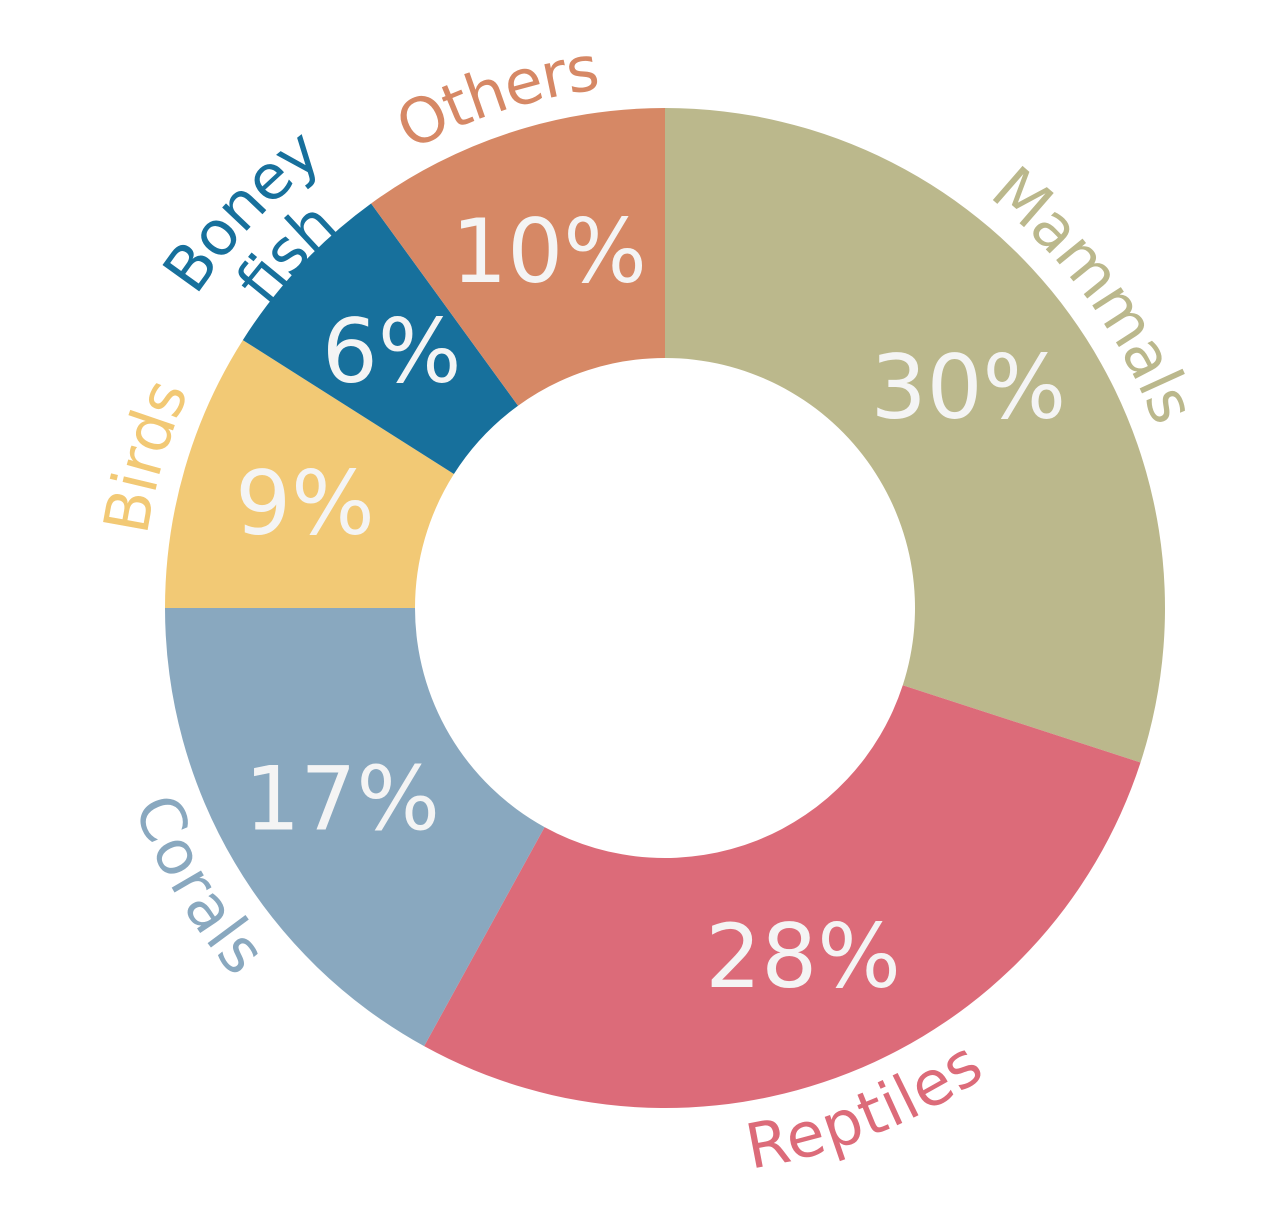 The height and width of the screenshot is (1226, 1282). I want to click on slice-birds, so click(309, 474).